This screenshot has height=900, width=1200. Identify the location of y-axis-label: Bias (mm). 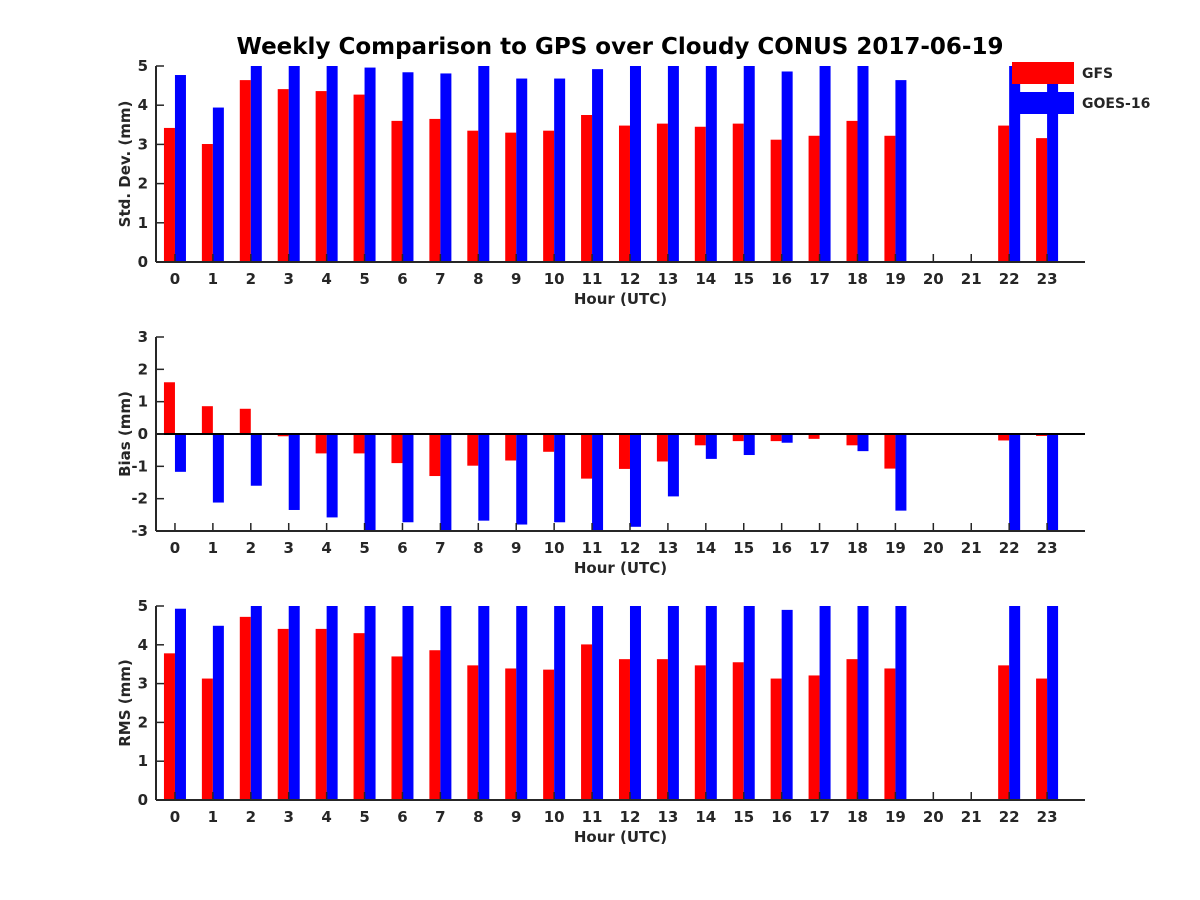
(125, 434).